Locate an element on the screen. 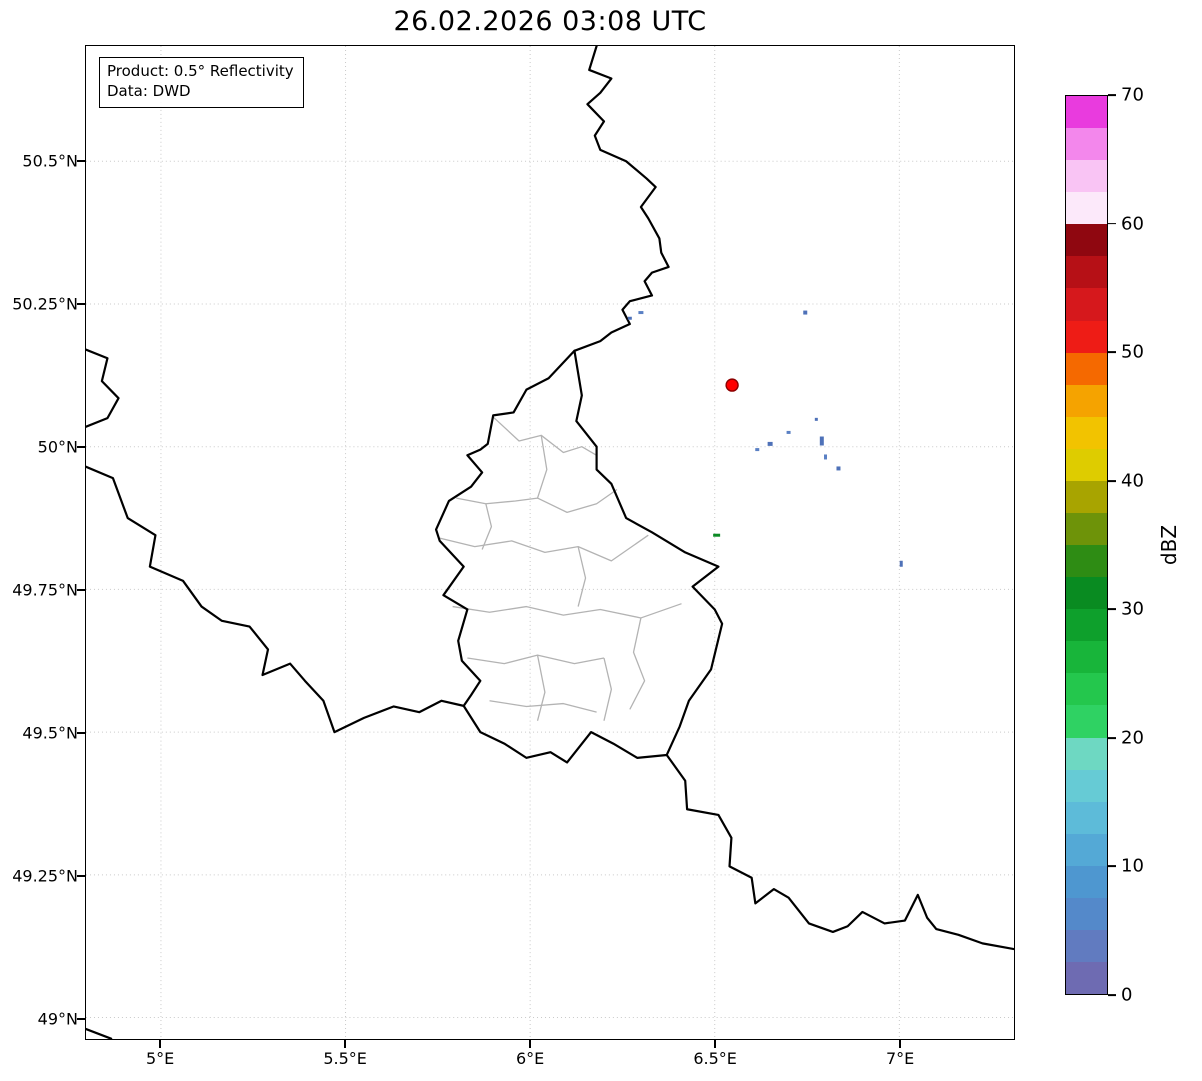 This screenshot has width=1202, height=1081. colorbar-swatches is located at coordinates (1086, 545).